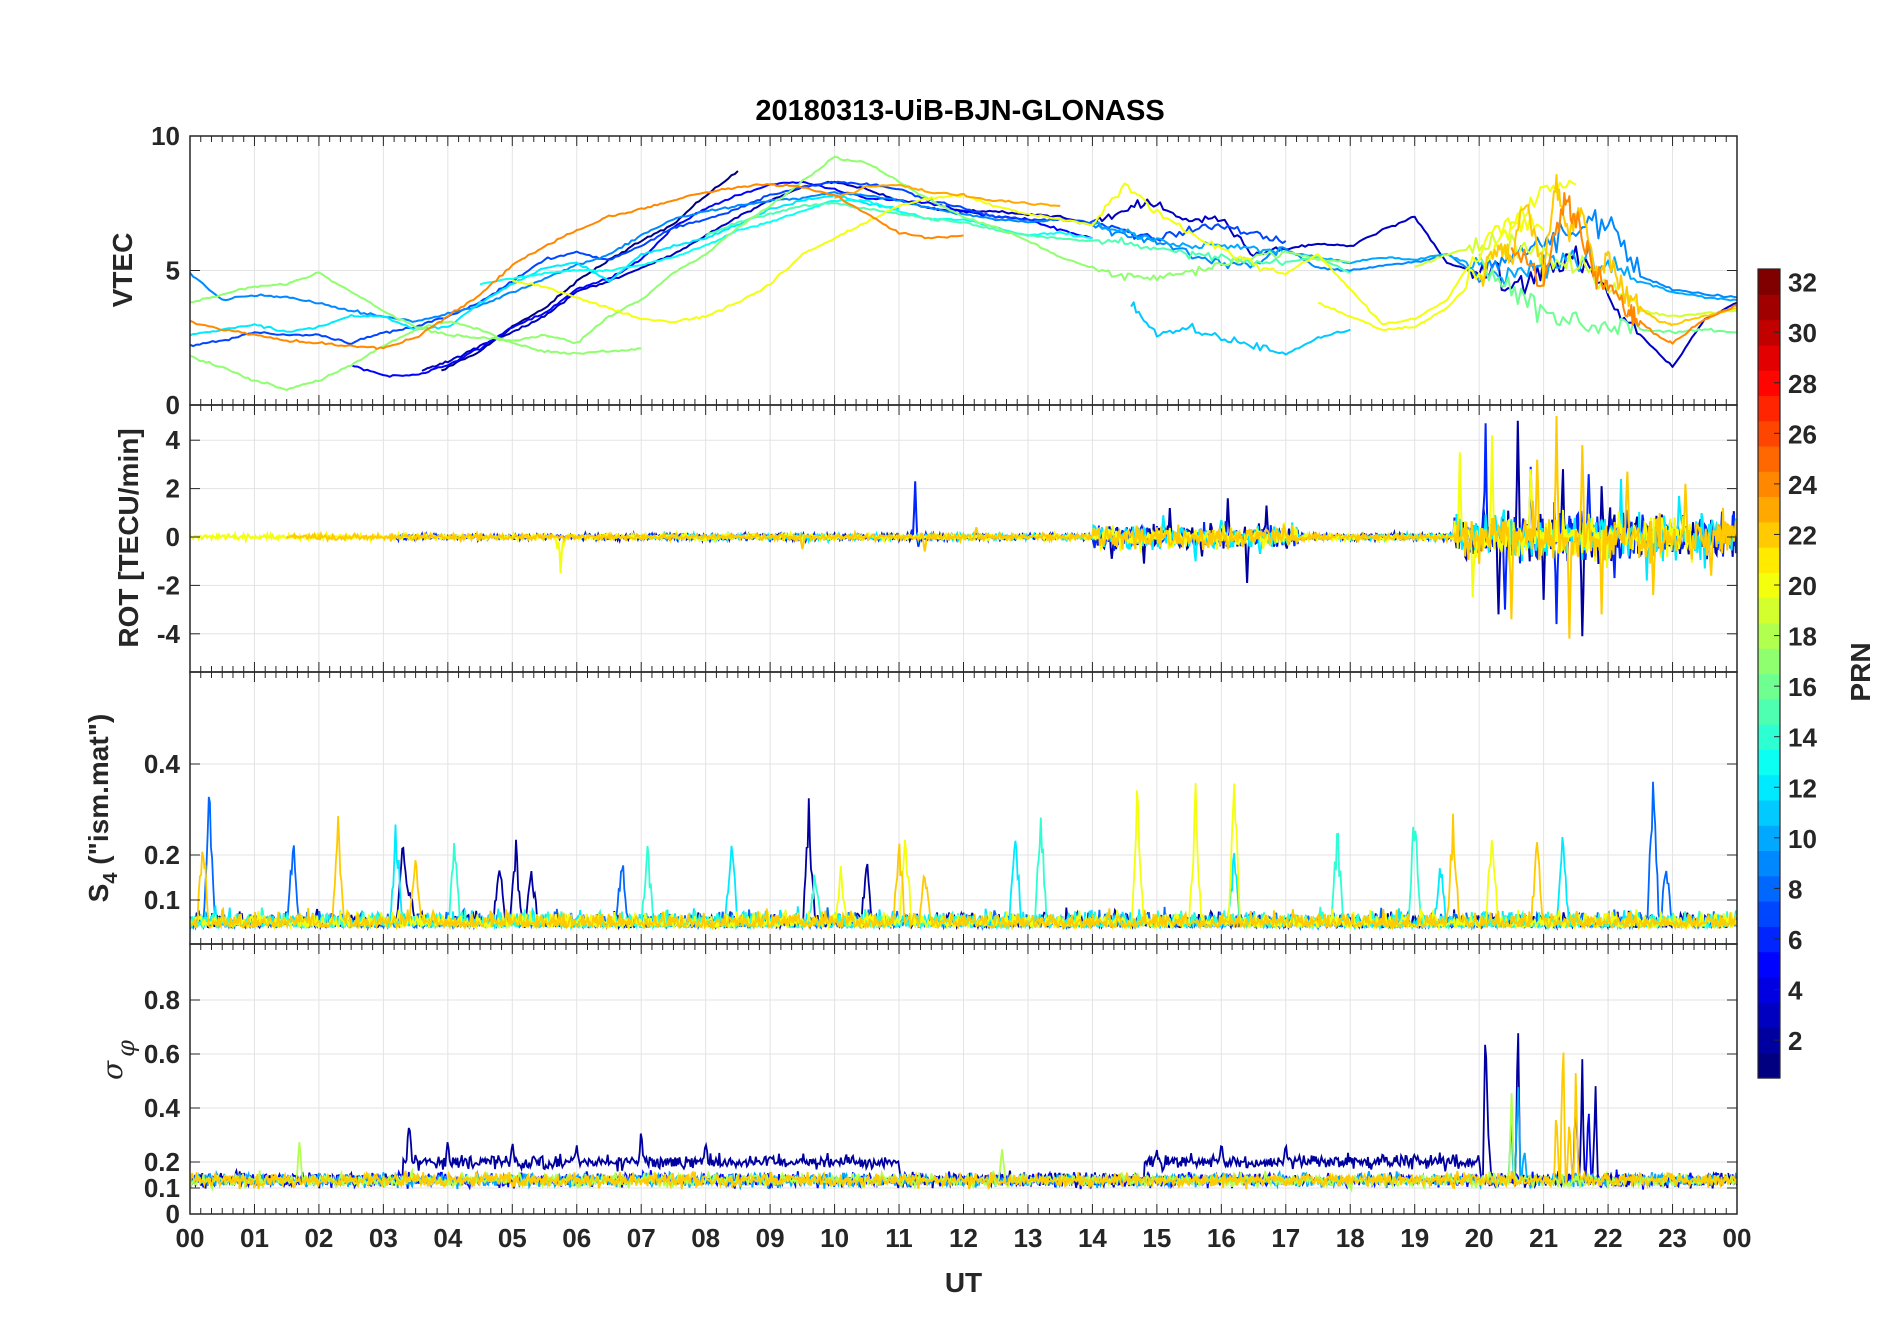 Image resolution: width=1902 pixels, height=1330 pixels. I want to click on colorbar-tick-label: 18, so click(1802, 637).